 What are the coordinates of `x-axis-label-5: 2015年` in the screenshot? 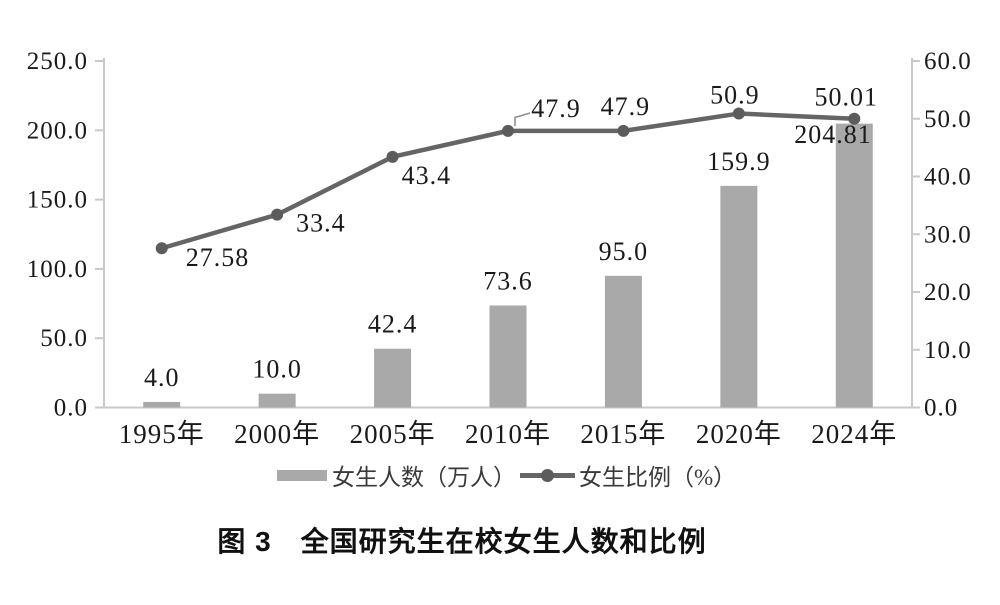 It's located at (623, 434).